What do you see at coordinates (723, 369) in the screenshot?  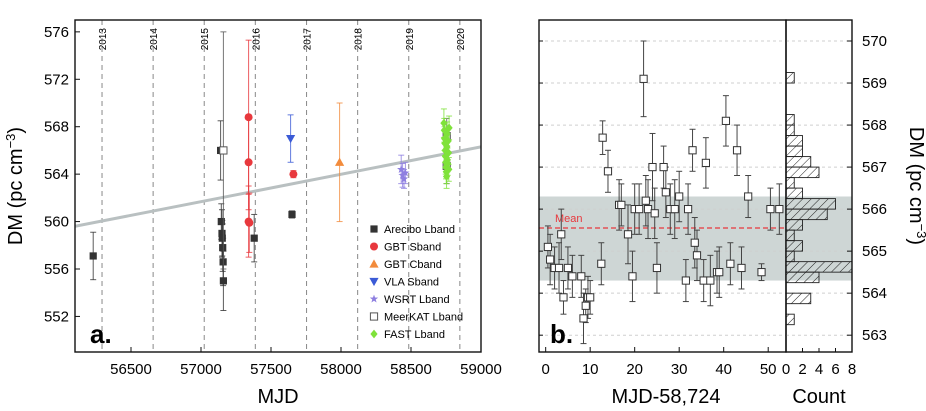 I see `x-tick-label: 40` at bounding box center [723, 369].